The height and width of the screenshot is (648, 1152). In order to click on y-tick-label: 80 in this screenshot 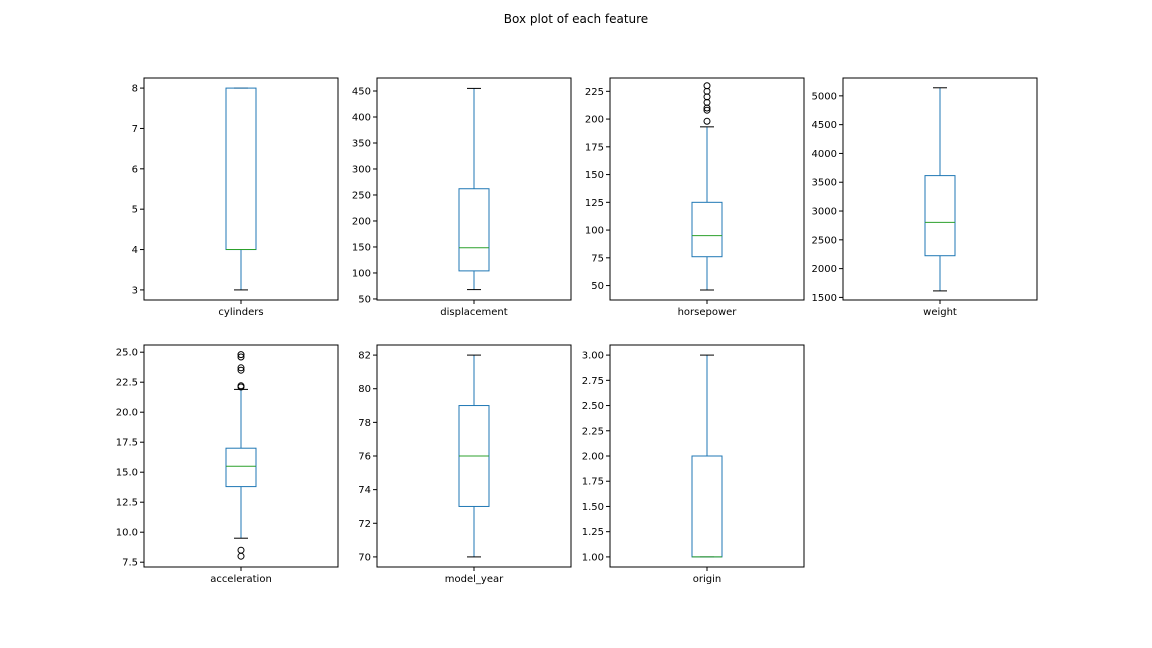, I will do `click(364, 389)`.